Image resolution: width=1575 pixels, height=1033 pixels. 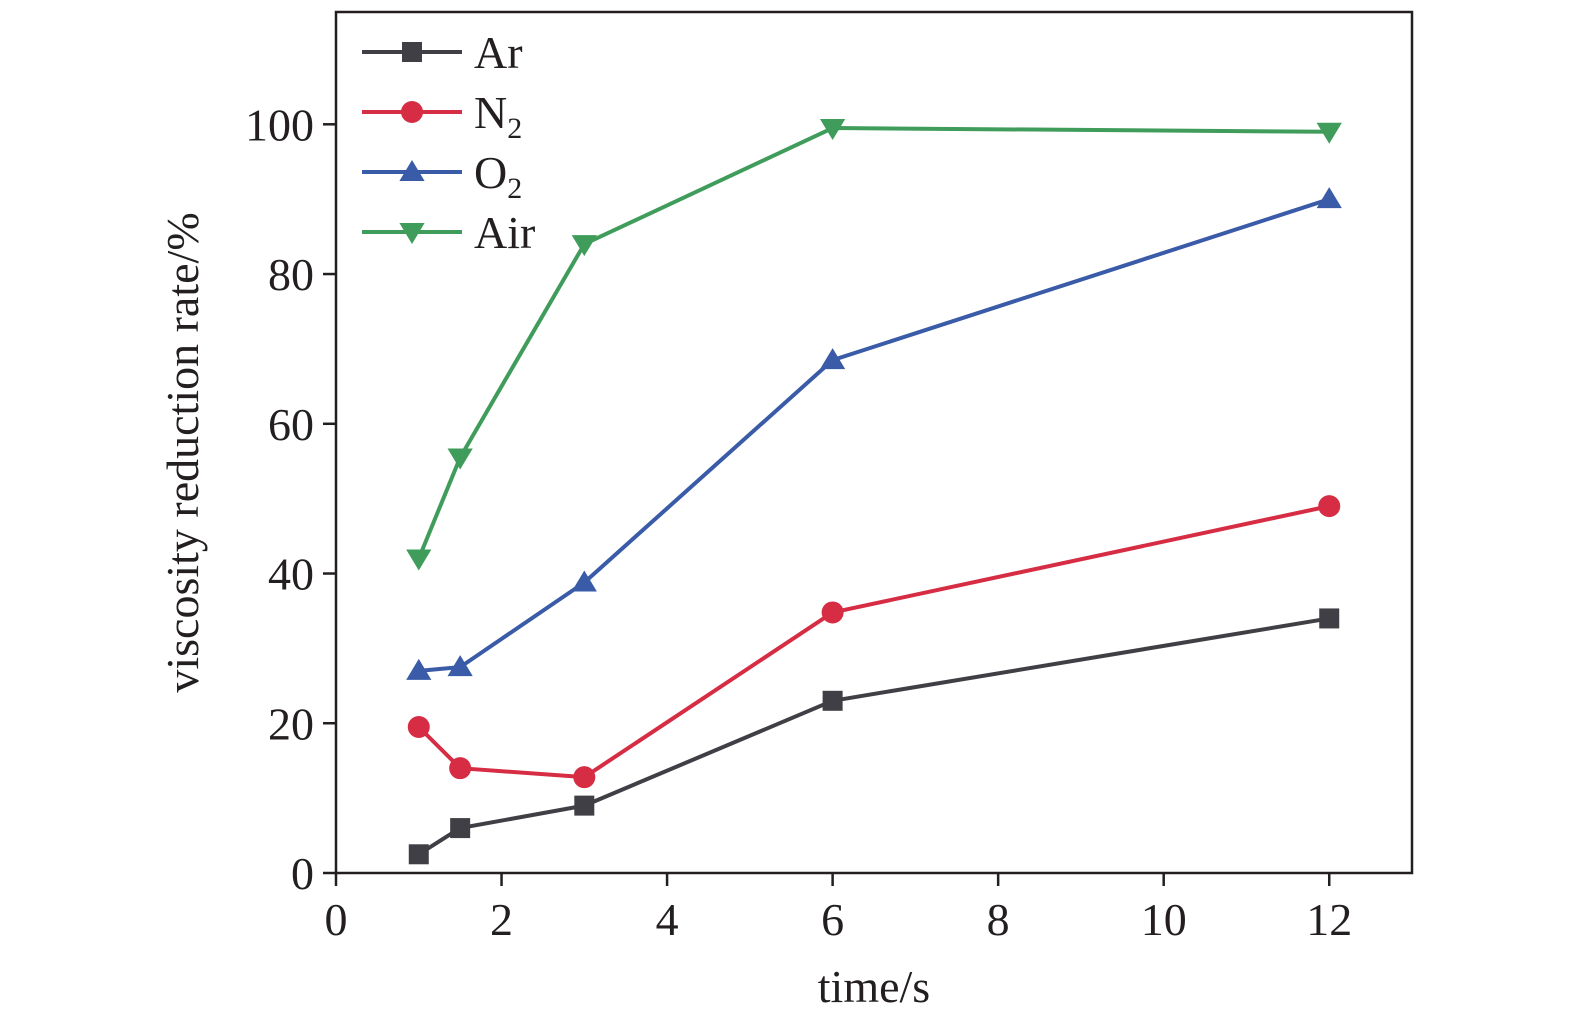 I want to click on legend-label-main: O, so click(x=490, y=172).